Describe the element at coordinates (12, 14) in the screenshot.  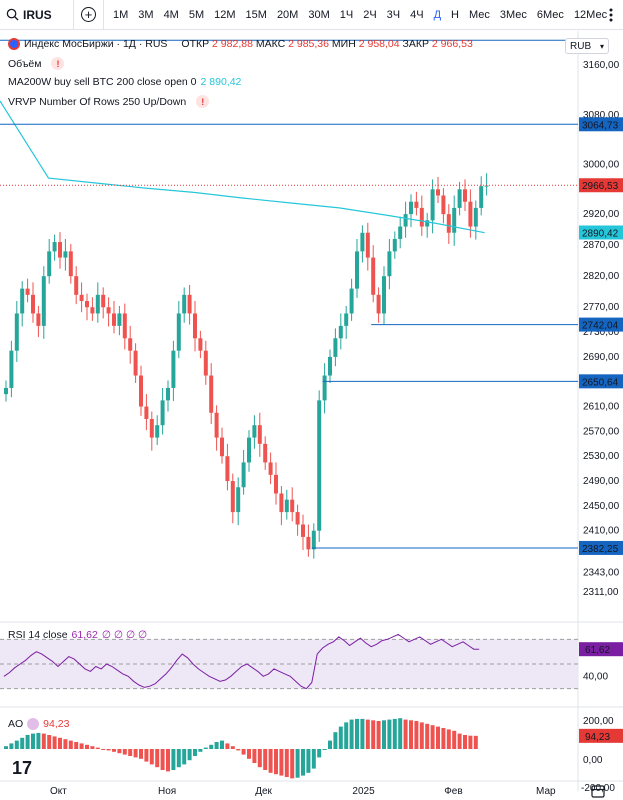
I see `search-icon` at that location.